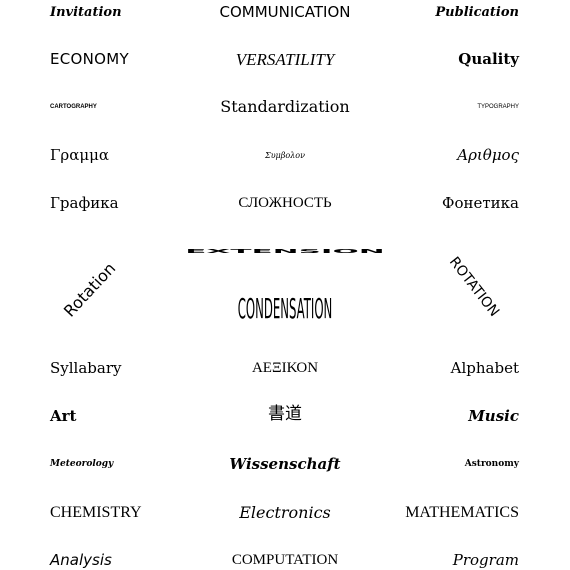 Image resolution: width=570 pixels, height=570 pixels. I want to click on word-typography: TYPOGRAPHY, so click(498, 107).